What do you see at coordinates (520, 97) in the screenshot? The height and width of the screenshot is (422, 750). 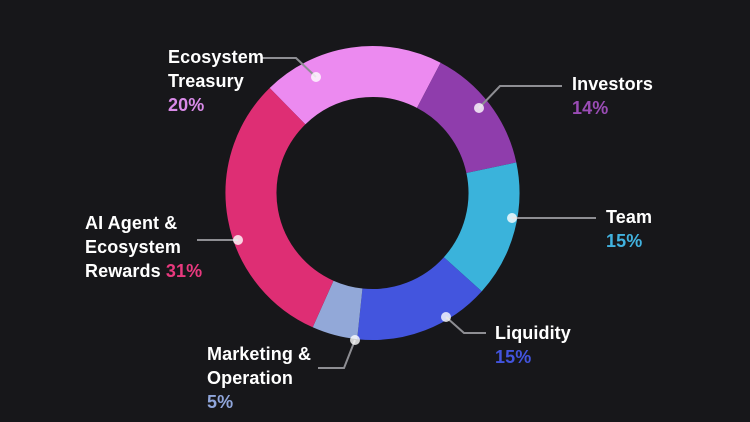 I see `leader-line-investors` at bounding box center [520, 97].